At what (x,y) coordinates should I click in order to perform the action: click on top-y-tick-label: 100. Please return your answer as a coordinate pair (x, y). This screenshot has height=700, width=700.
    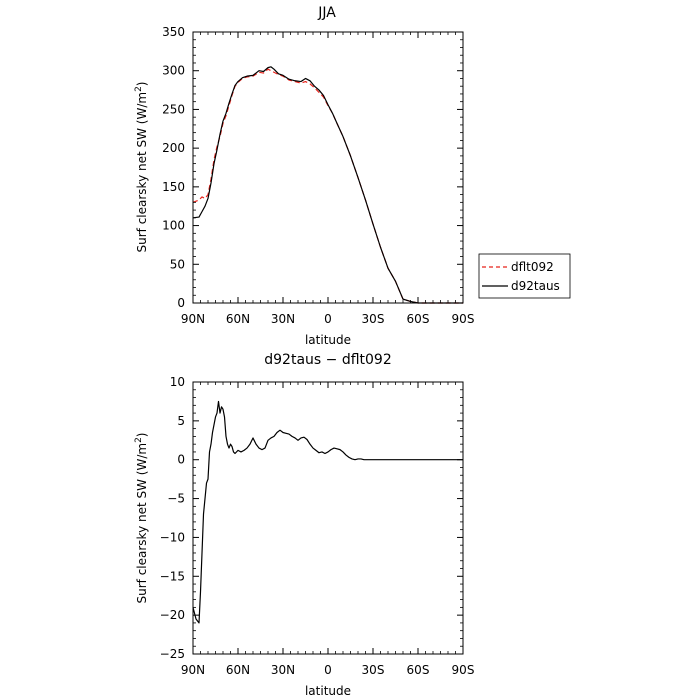
    Looking at the image, I should click on (173, 226).